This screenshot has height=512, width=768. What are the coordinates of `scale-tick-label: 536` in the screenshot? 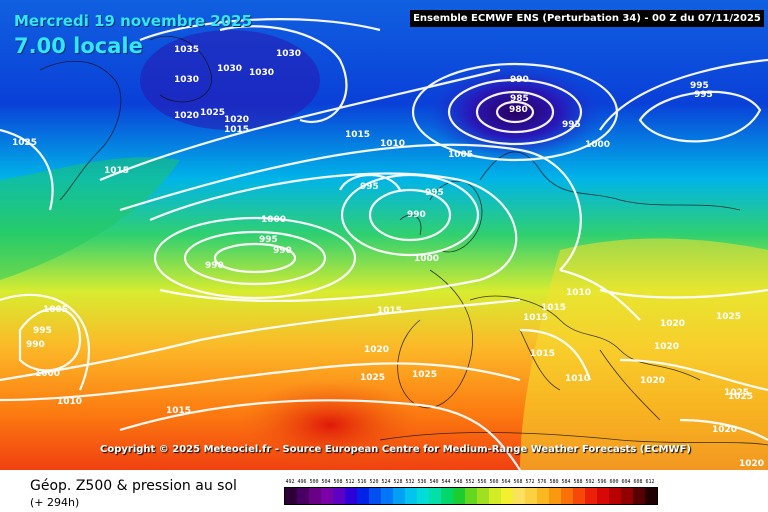 It's located at (422, 482).